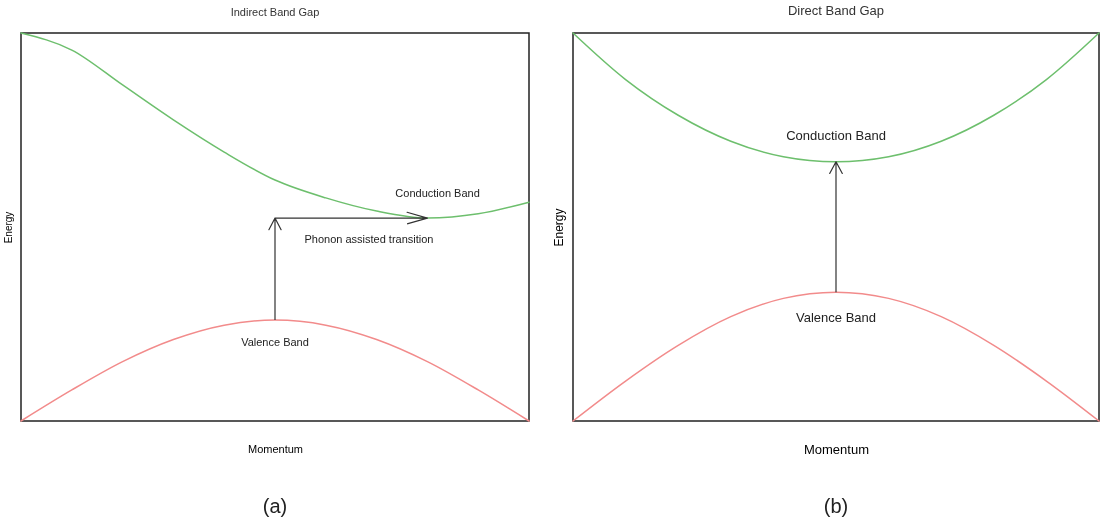 This screenshot has height=532, width=1107. I want to click on text: (a), so click(275, 506).